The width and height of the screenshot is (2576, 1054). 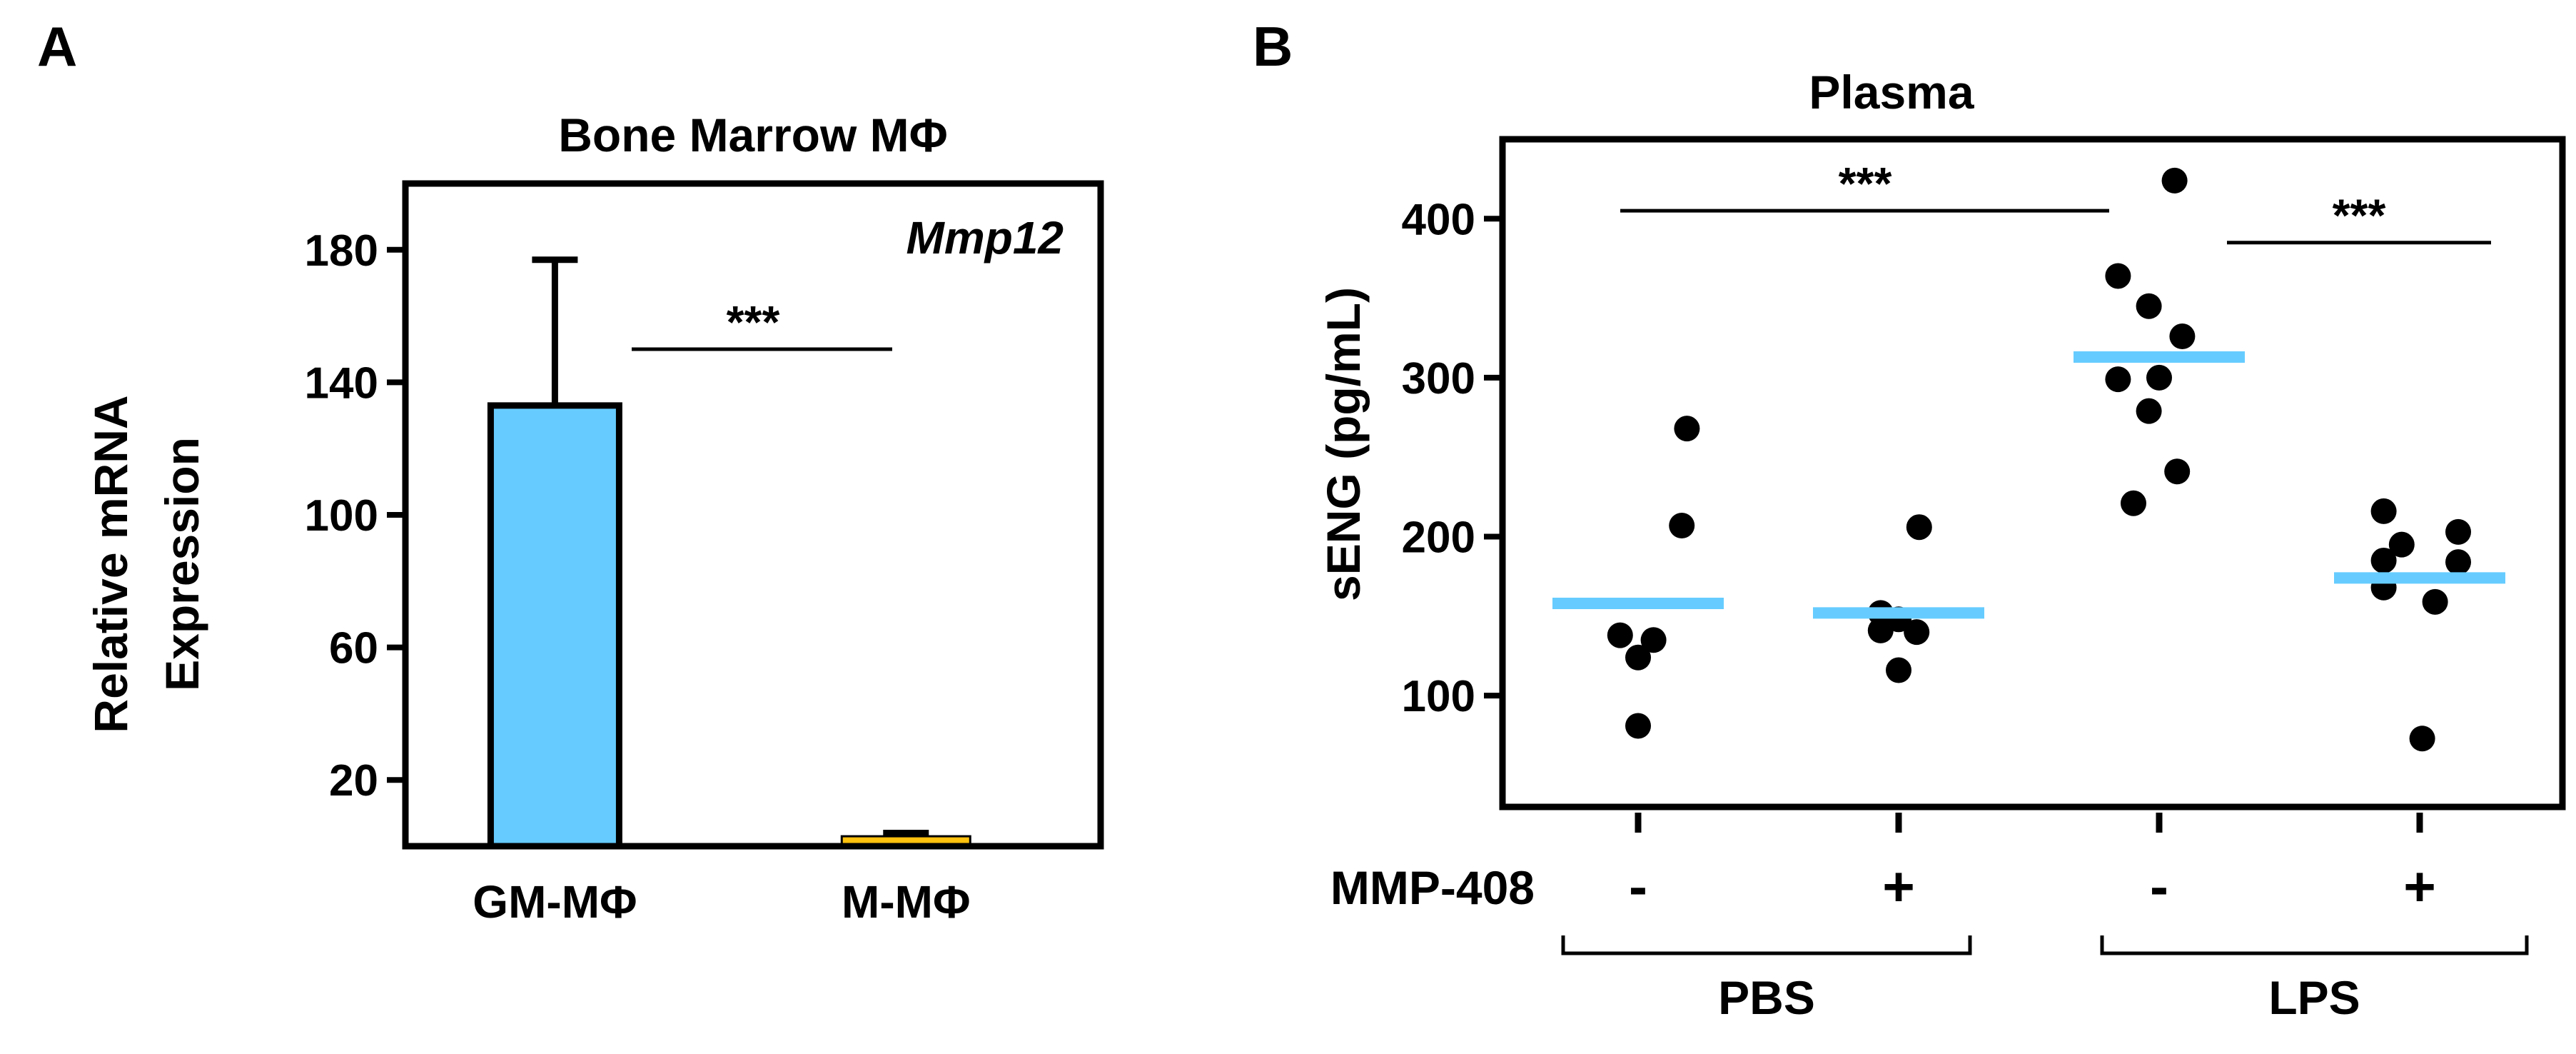 What do you see at coordinates (1273, 47) in the screenshot?
I see `panel-b-label: B` at bounding box center [1273, 47].